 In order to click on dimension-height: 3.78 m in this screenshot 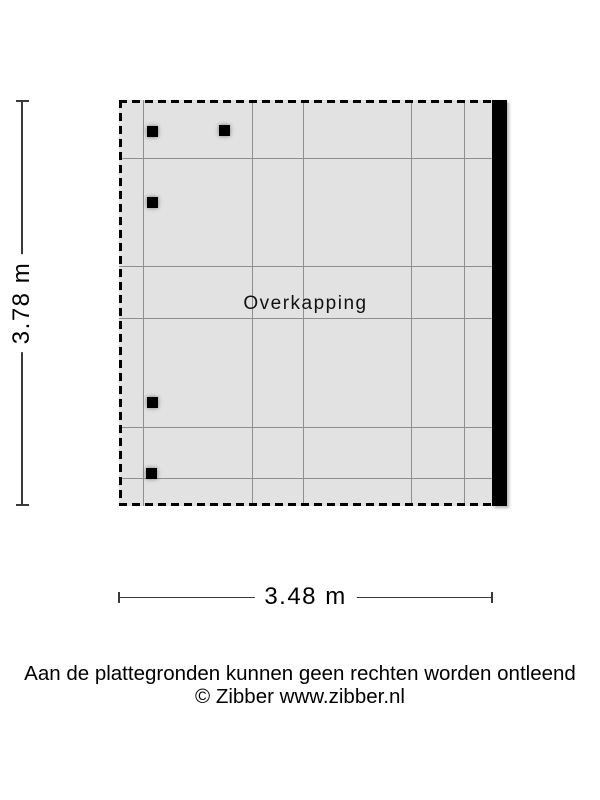, I will do `click(22, 303)`.